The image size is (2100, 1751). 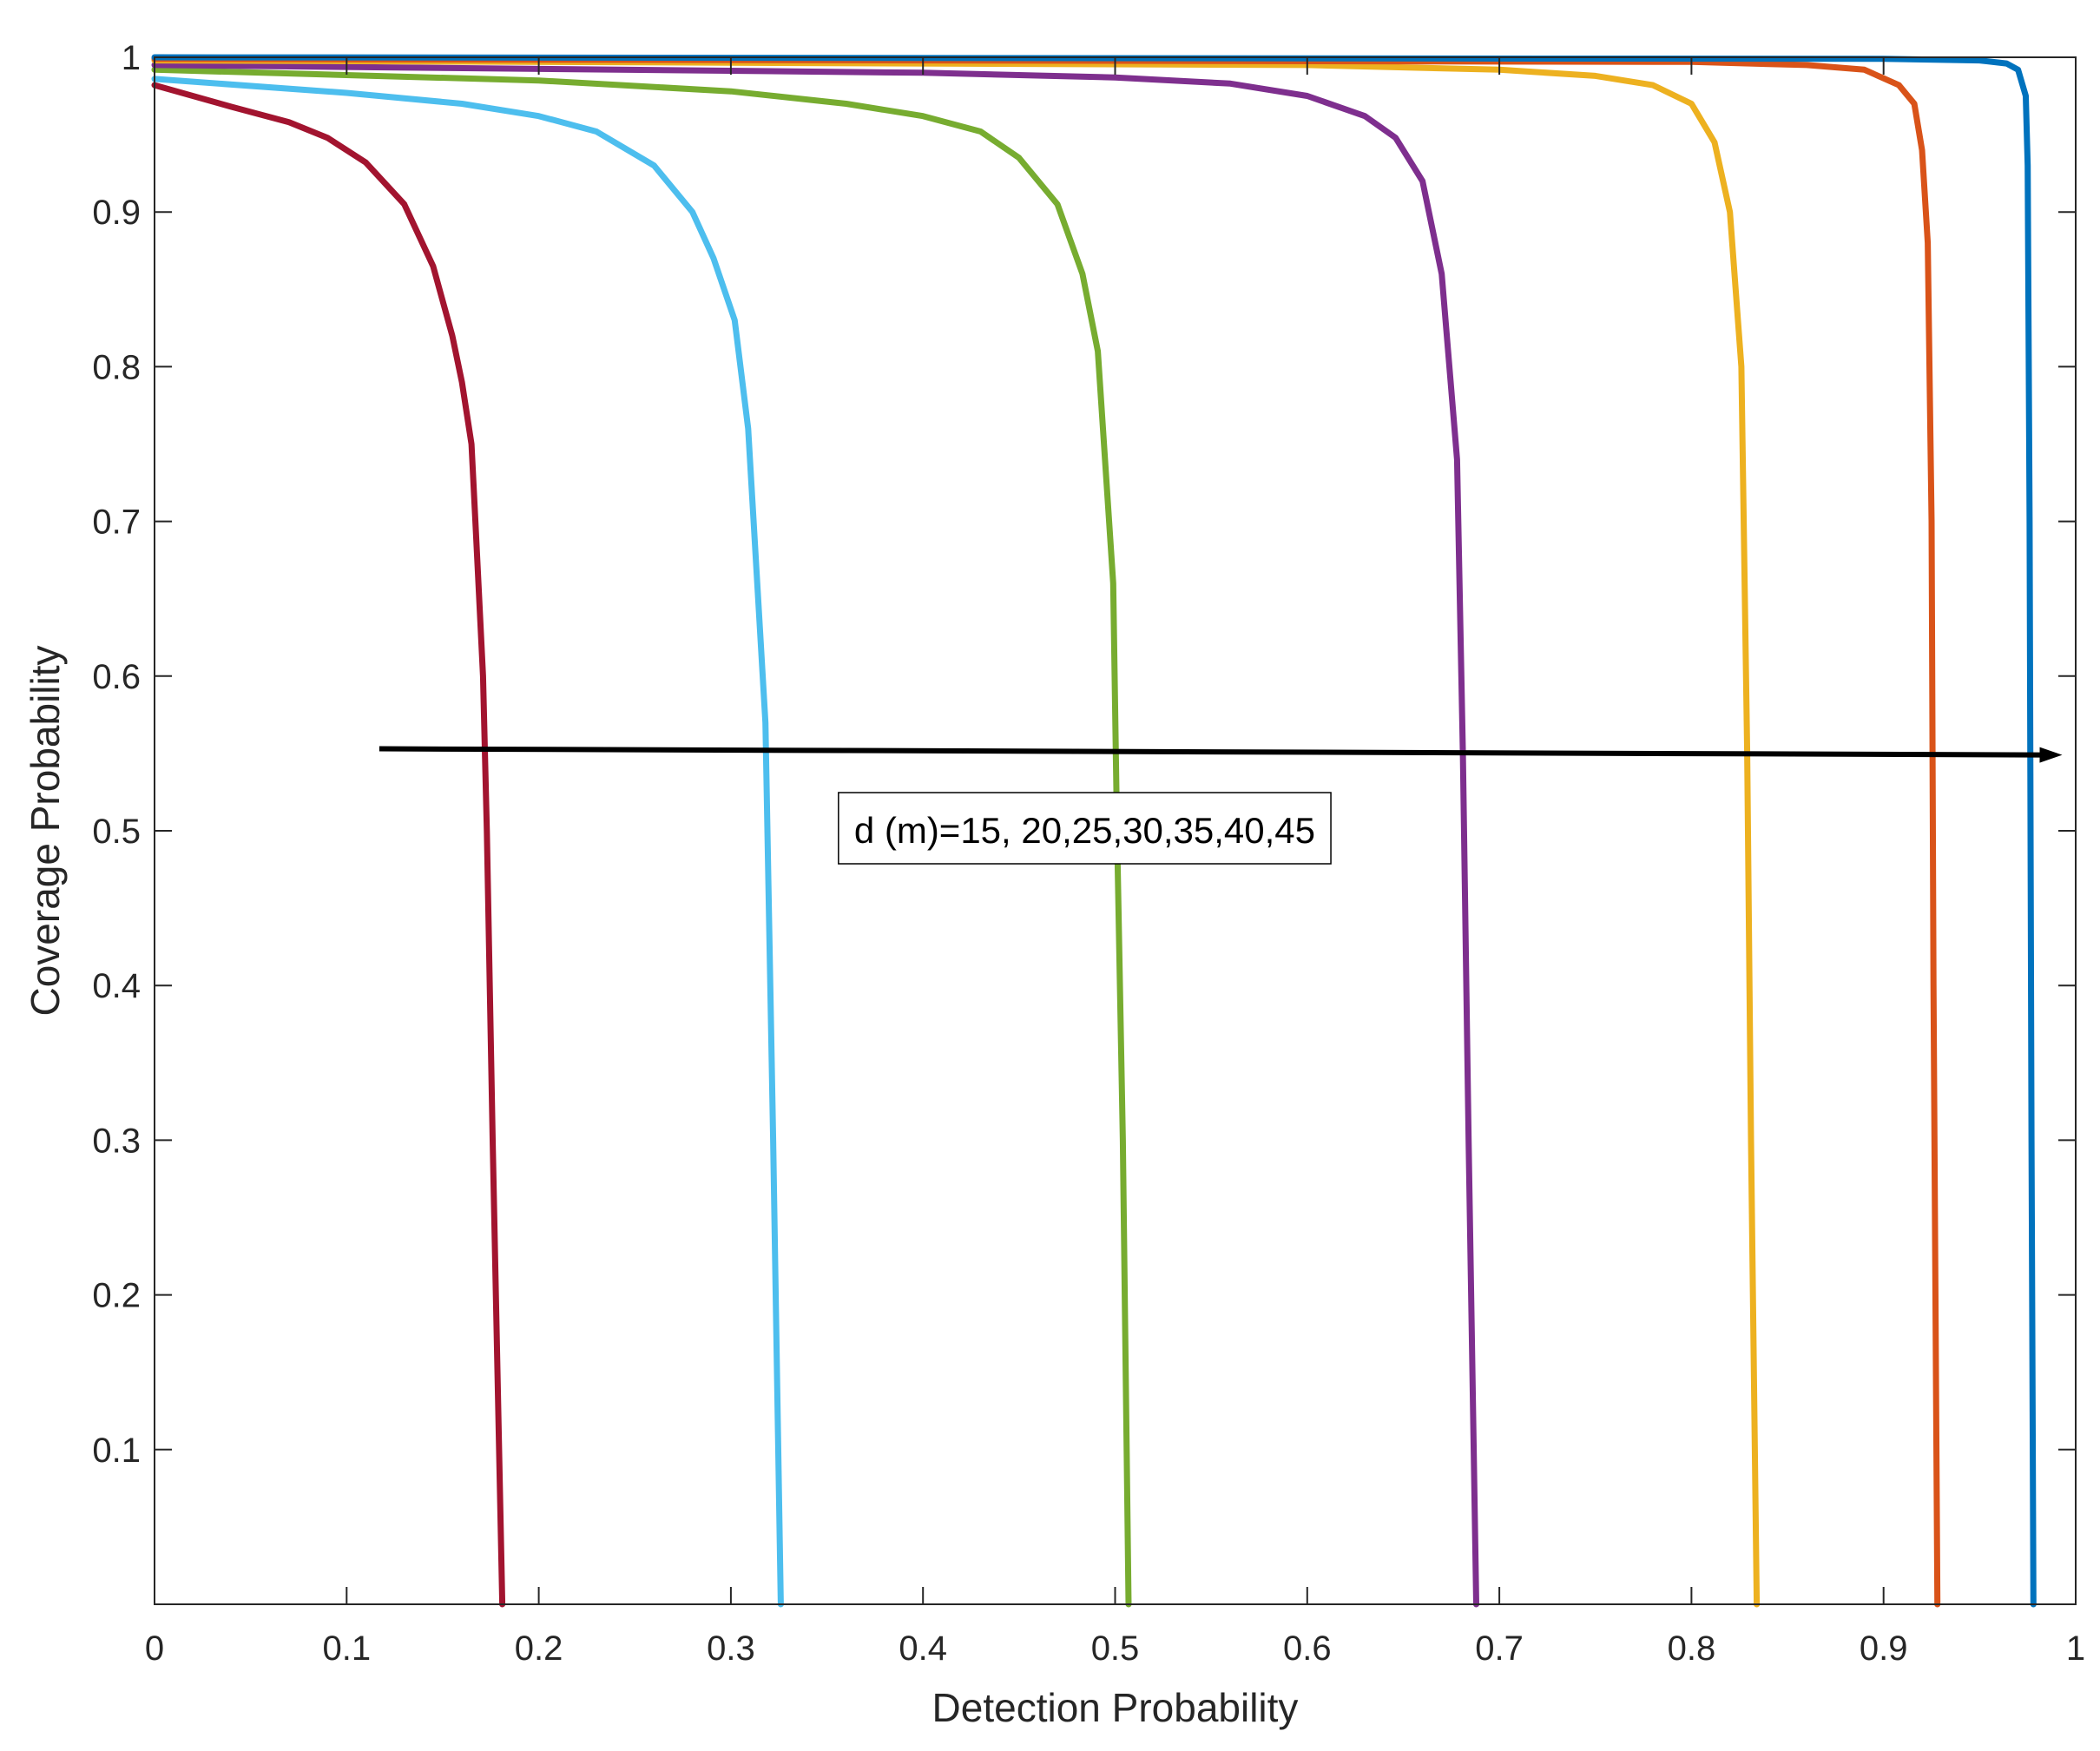 What do you see at coordinates (116, 677) in the screenshot?
I see `y-tick-label: 0.6` at bounding box center [116, 677].